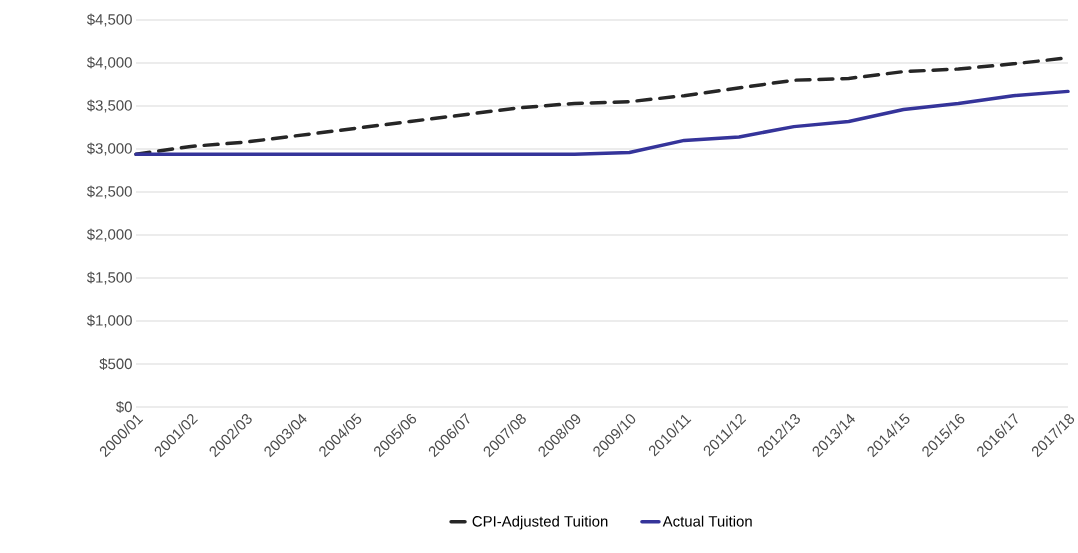  I want to click on y-tick-label: $2,500, so click(109, 192).